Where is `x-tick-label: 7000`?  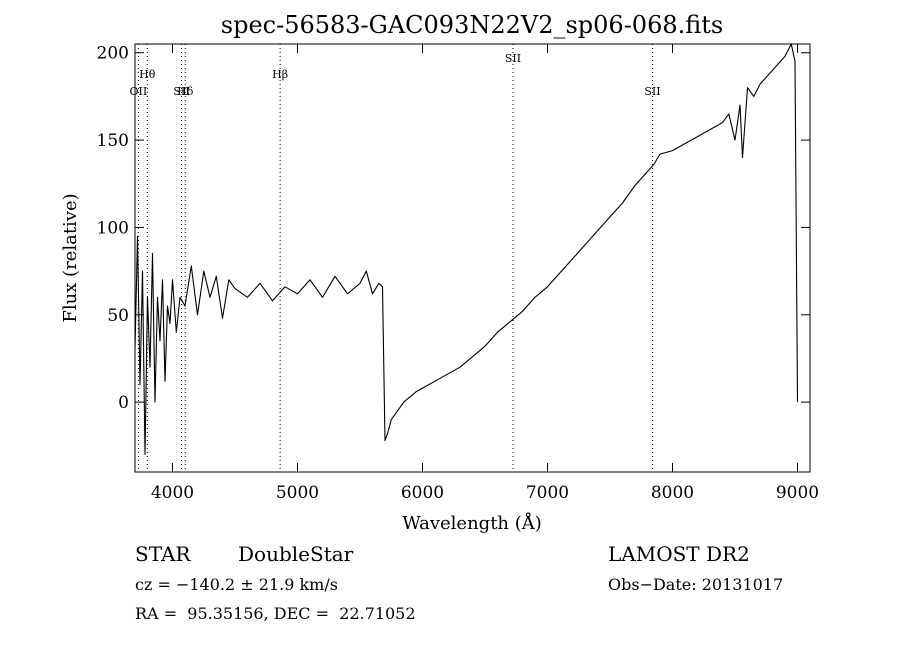
x-tick-label: 7000 is located at coordinates (547, 493).